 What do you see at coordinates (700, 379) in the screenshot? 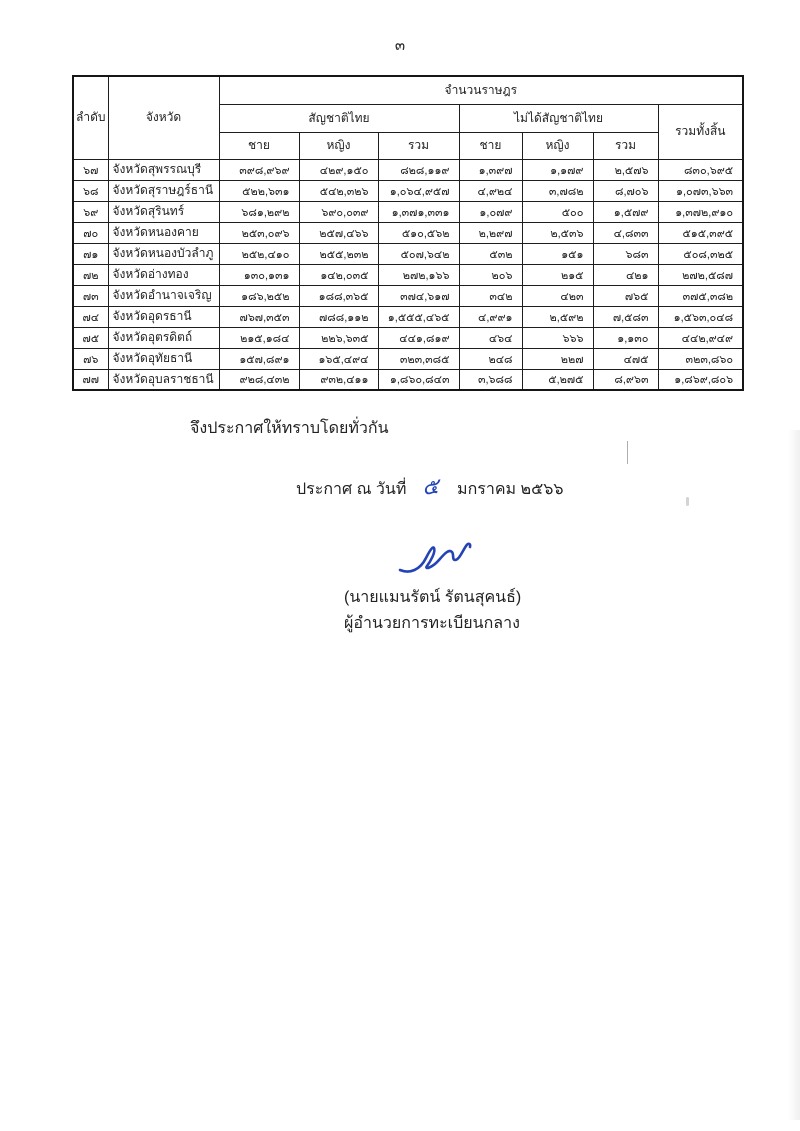
I see `grand-total: ๑,๘๖๙,๘๐๖` at bounding box center [700, 379].